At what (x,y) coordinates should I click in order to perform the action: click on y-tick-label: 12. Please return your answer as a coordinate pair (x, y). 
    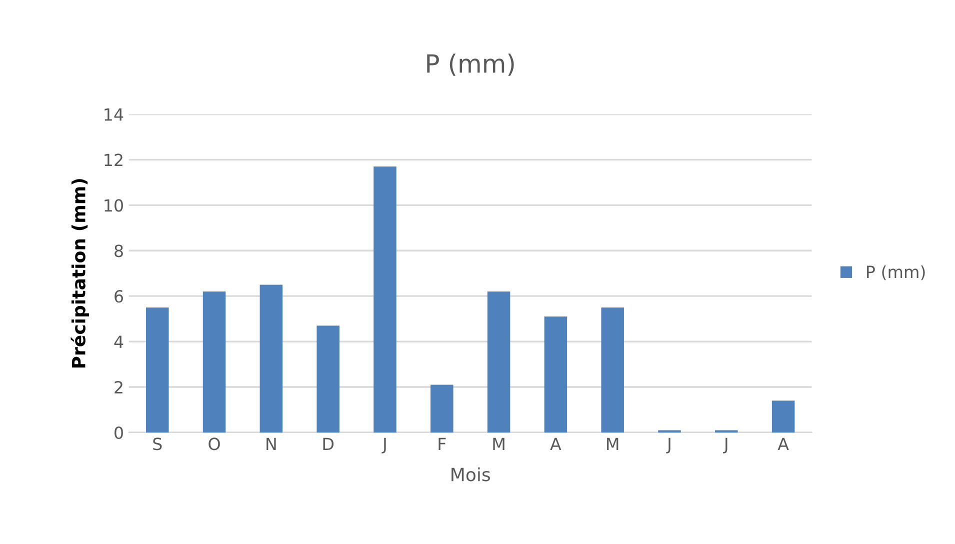
    Looking at the image, I should click on (113, 160).